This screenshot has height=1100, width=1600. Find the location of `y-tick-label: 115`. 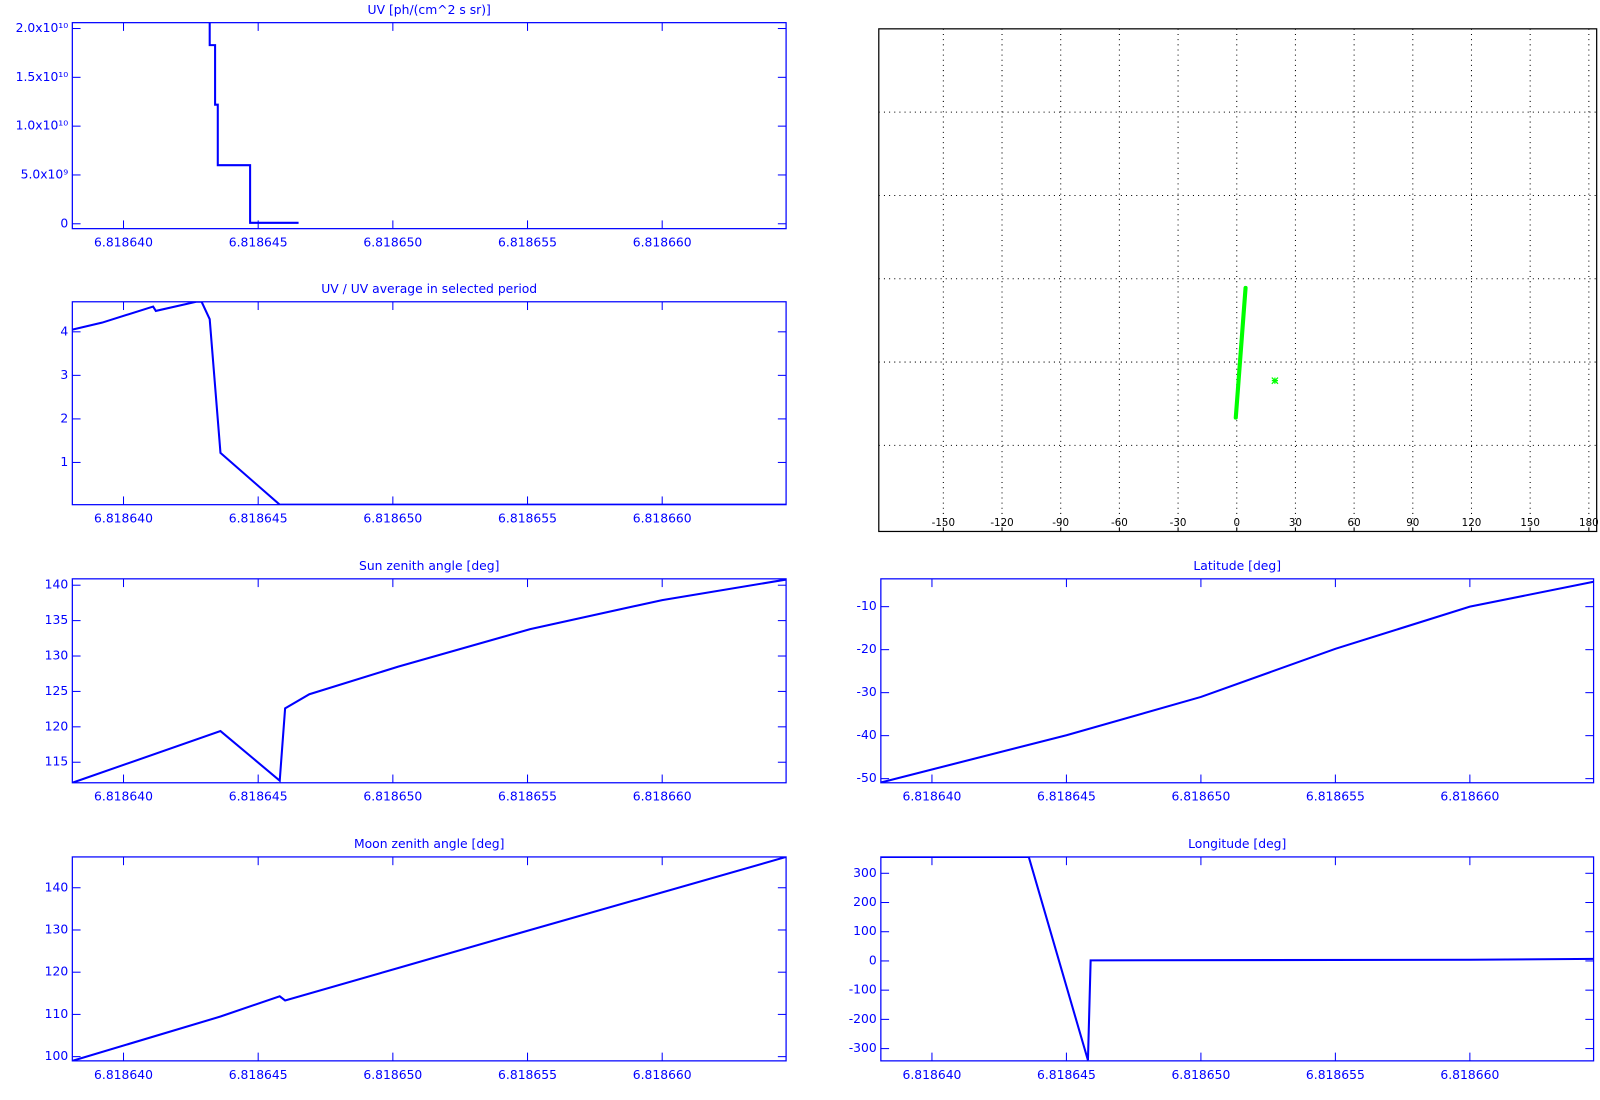

y-tick-label: 115 is located at coordinates (57, 762).